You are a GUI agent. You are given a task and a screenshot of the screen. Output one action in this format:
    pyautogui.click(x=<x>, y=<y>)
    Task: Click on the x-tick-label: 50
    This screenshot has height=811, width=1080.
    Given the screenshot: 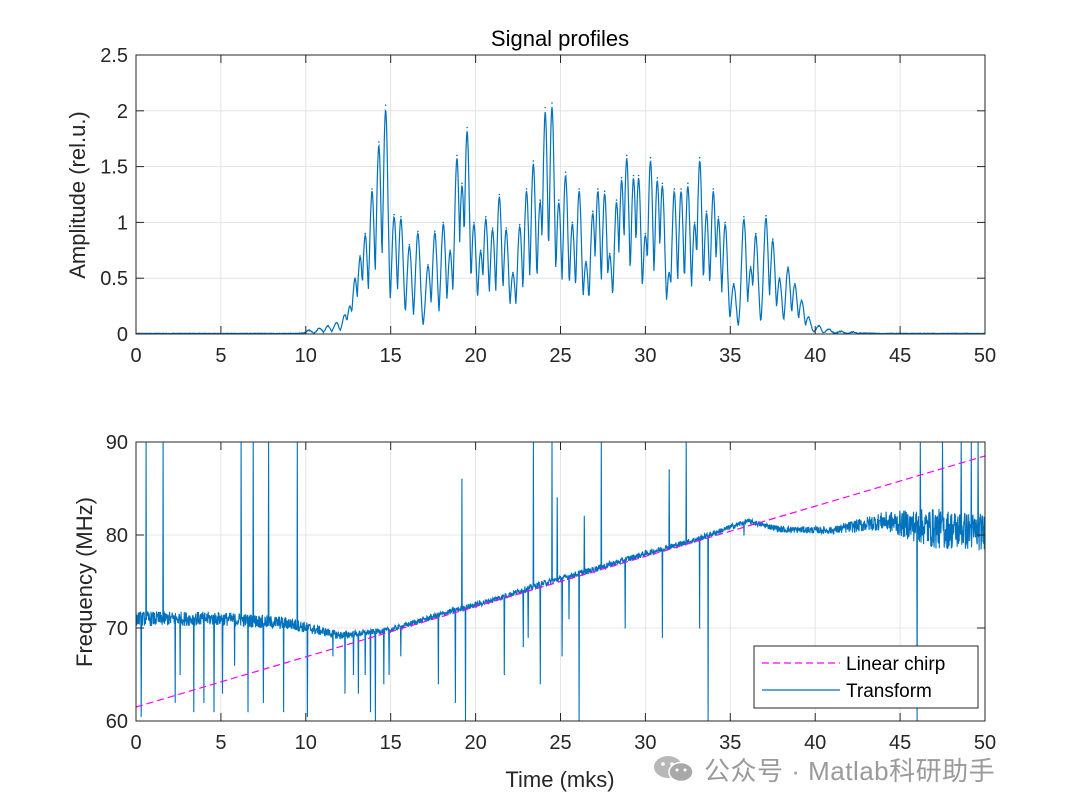 What is the action you would take?
    pyautogui.click(x=985, y=743)
    